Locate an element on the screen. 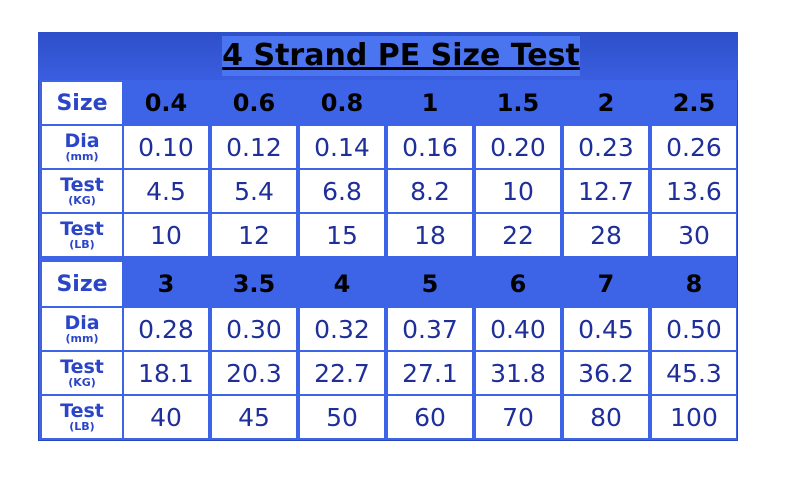 The height and width of the screenshot is (479, 790). value-cell: 15 is located at coordinates (342, 235).